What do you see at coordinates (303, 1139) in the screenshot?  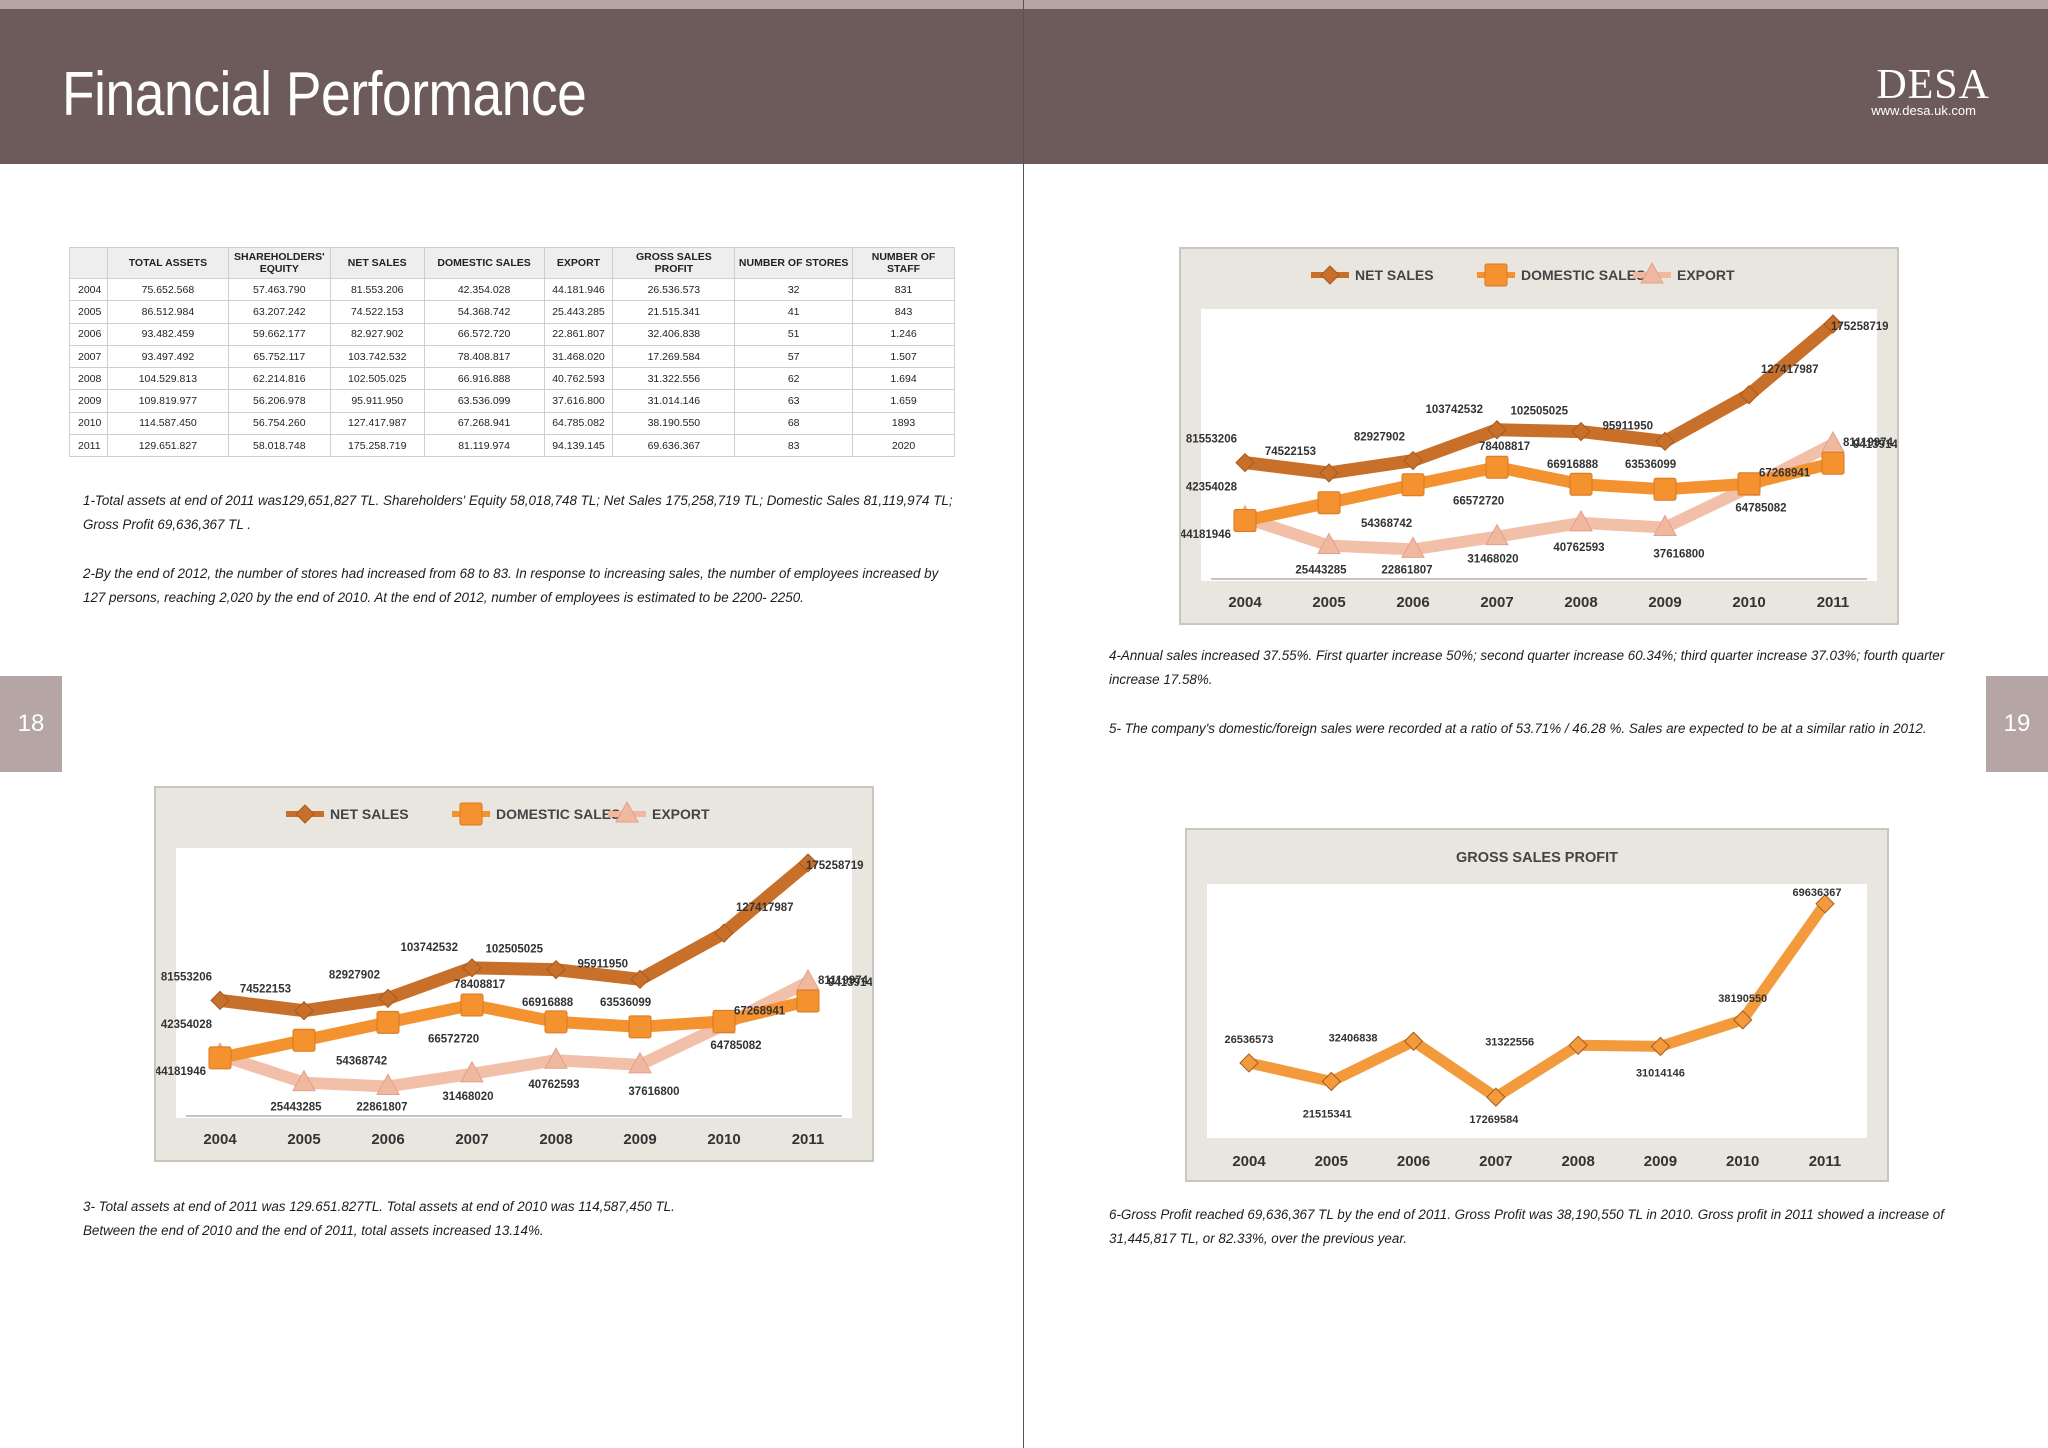 I see `x-tick-label: 2005` at bounding box center [303, 1139].